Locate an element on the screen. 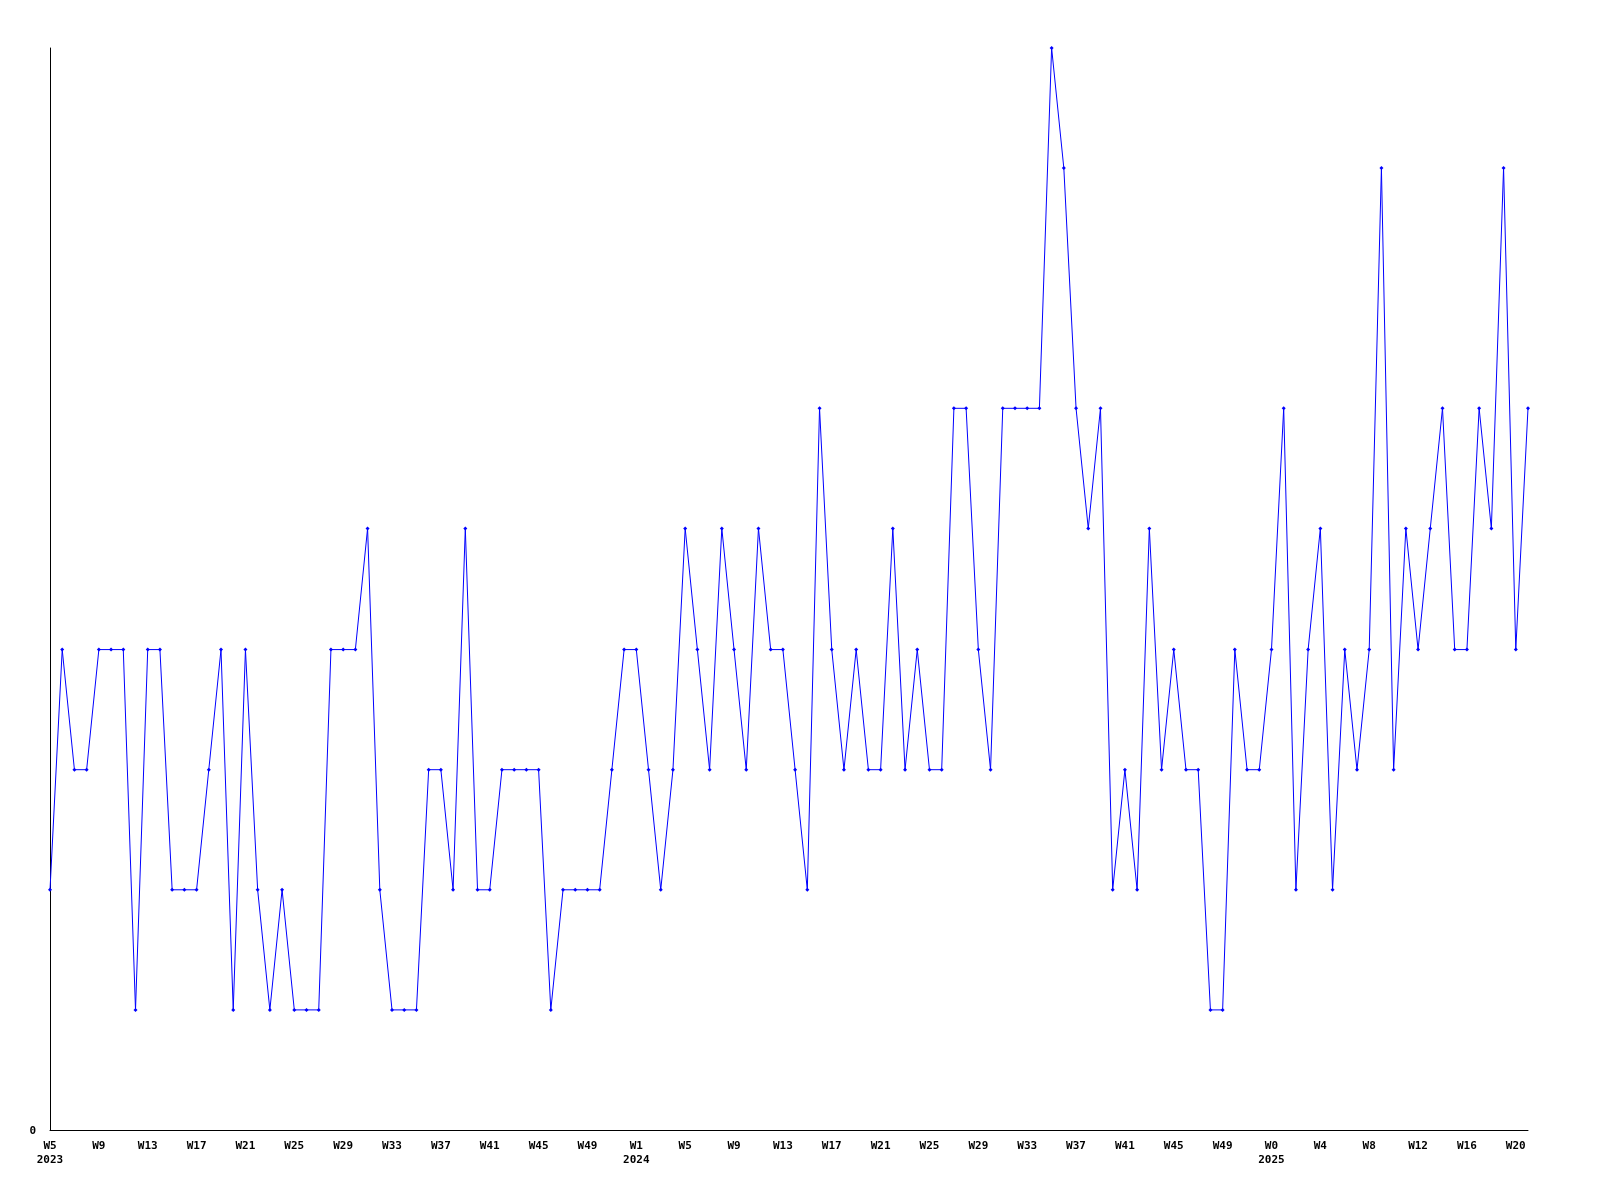 This screenshot has width=1600, height=1200. x-tick-label: W4 is located at coordinates (1320, 1145).